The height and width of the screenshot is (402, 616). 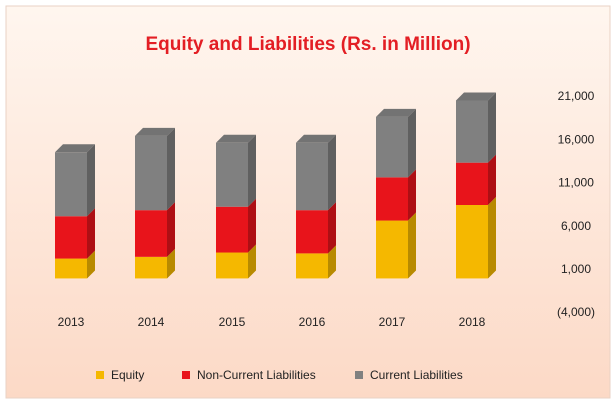 What do you see at coordinates (576, 226) in the screenshot?
I see `y-tick-label: 6,000` at bounding box center [576, 226].